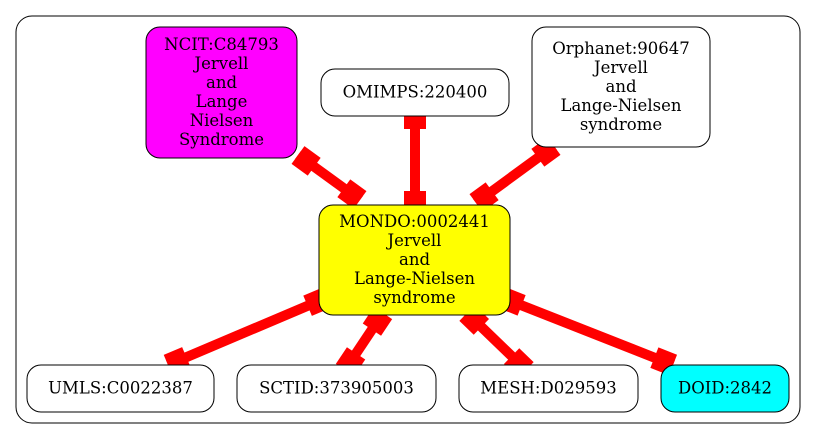 The height and width of the screenshot is (439, 816). I want to click on edge-mondo-doid, so click(588, 331).